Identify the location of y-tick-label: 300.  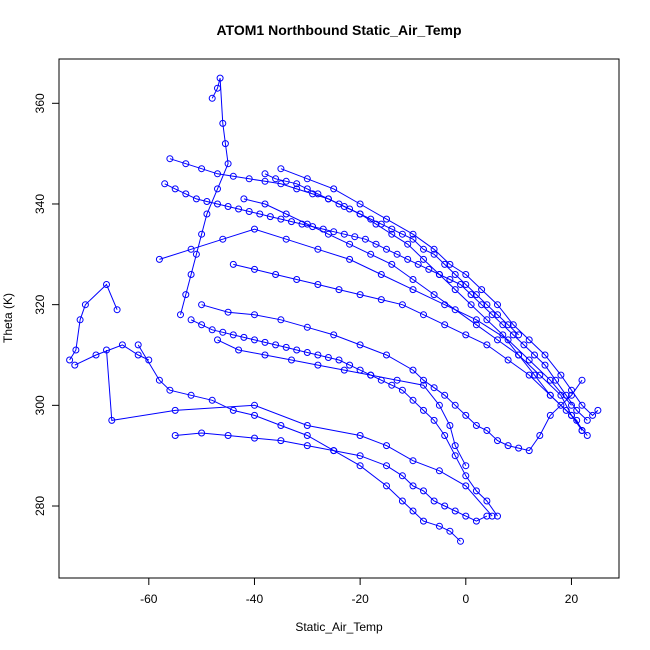
(40, 405).